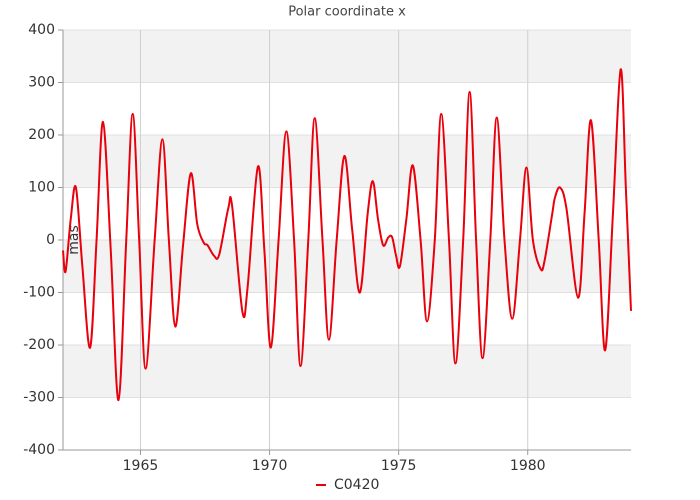 The width and height of the screenshot is (700, 500). Describe the element at coordinates (356, 485) in the screenshot. I see `legend-label: C0420` at that location.